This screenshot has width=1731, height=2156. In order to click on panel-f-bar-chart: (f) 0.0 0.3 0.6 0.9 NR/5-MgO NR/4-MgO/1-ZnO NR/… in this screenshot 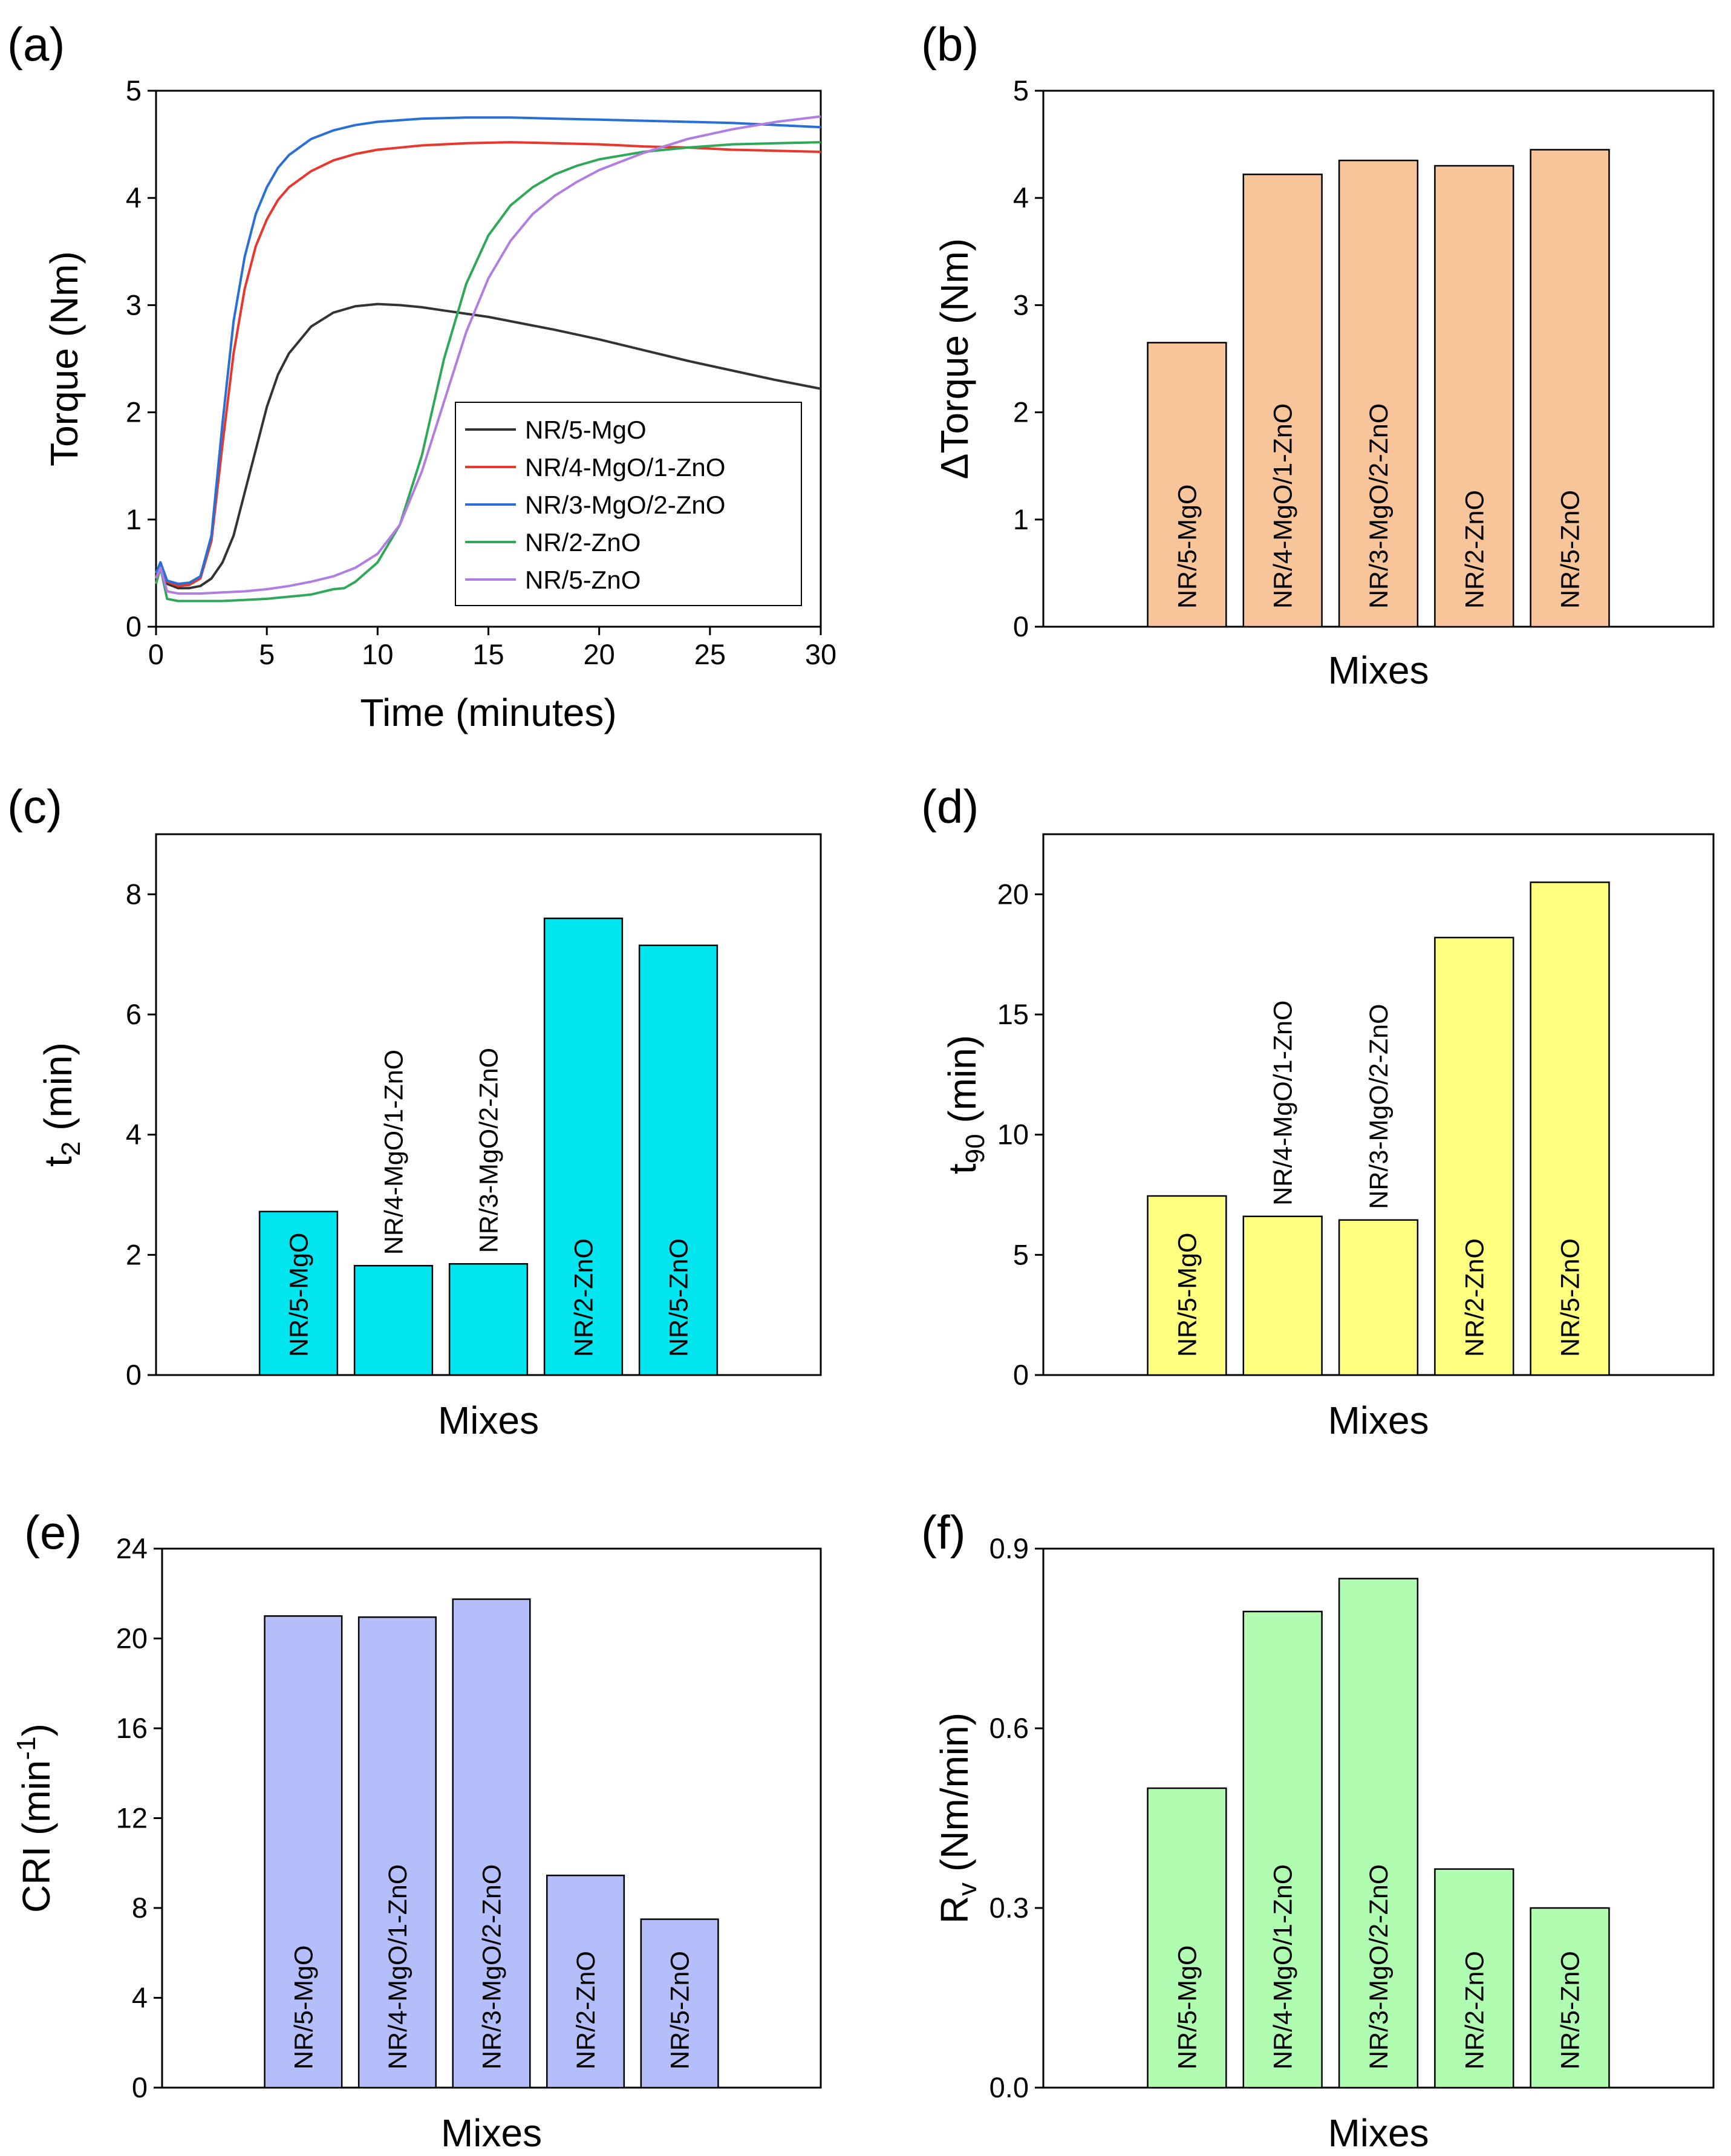, I will do `click(1318, 1831)`.